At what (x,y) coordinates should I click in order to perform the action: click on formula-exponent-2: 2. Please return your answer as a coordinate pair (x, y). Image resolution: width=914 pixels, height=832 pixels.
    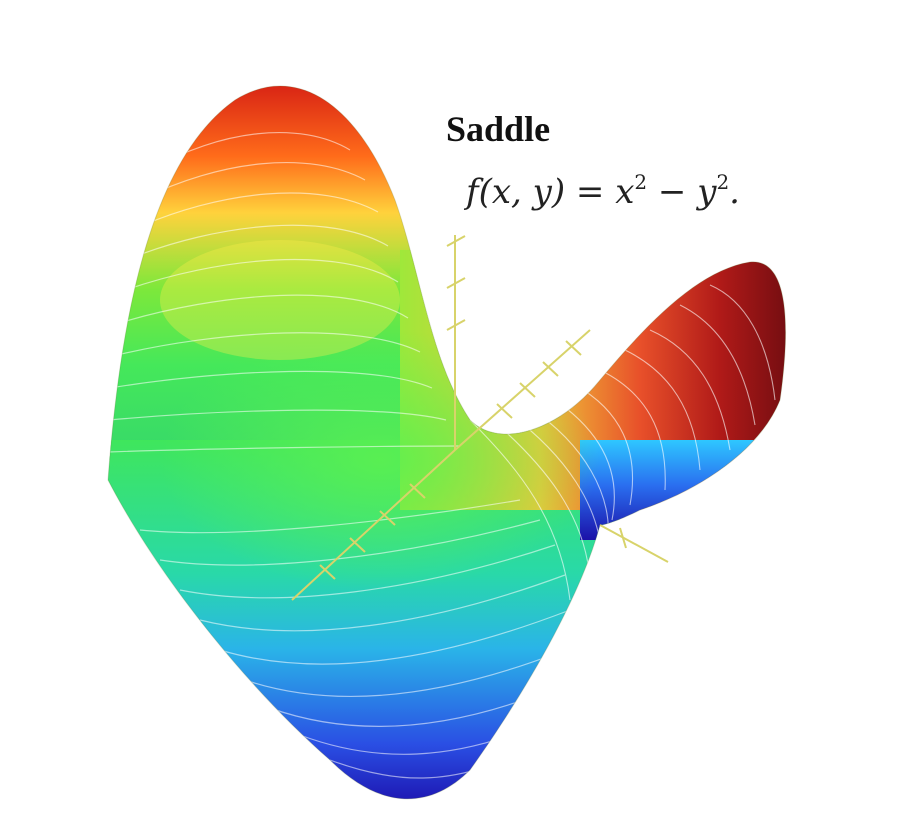
    Looking at the image, I should click on (723, 182).